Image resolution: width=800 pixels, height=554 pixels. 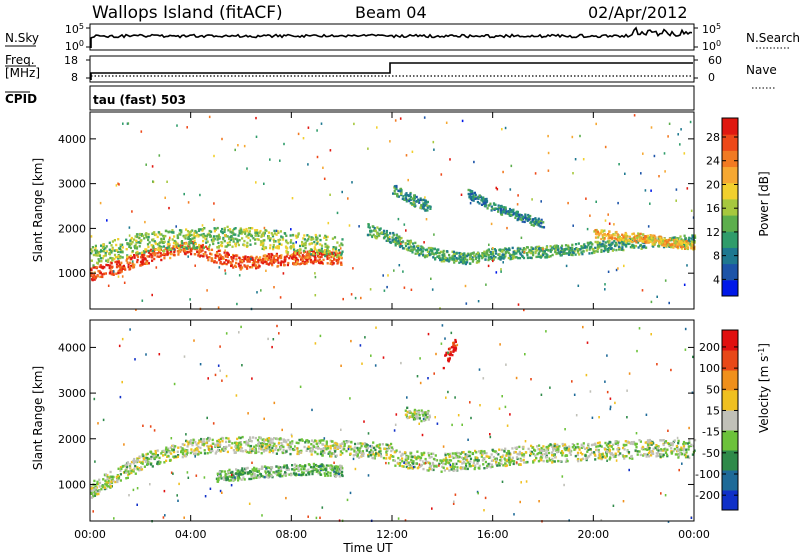 What do you see at coordinates (713, 208) in the screenshot?
I see `colorbar-tick-label: 16` at bounding box center [713, 208].